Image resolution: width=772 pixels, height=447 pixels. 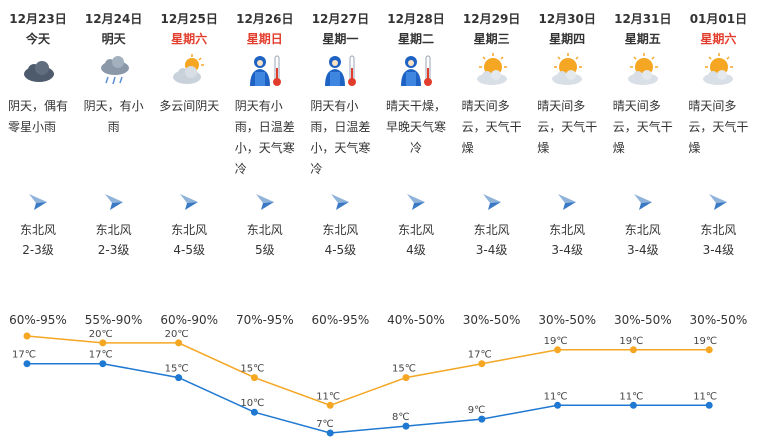 What do you see at coordinates (480, 355) in the screenshot?
I see `high-temp-label: 17℃` at bounding box center [480, 355].